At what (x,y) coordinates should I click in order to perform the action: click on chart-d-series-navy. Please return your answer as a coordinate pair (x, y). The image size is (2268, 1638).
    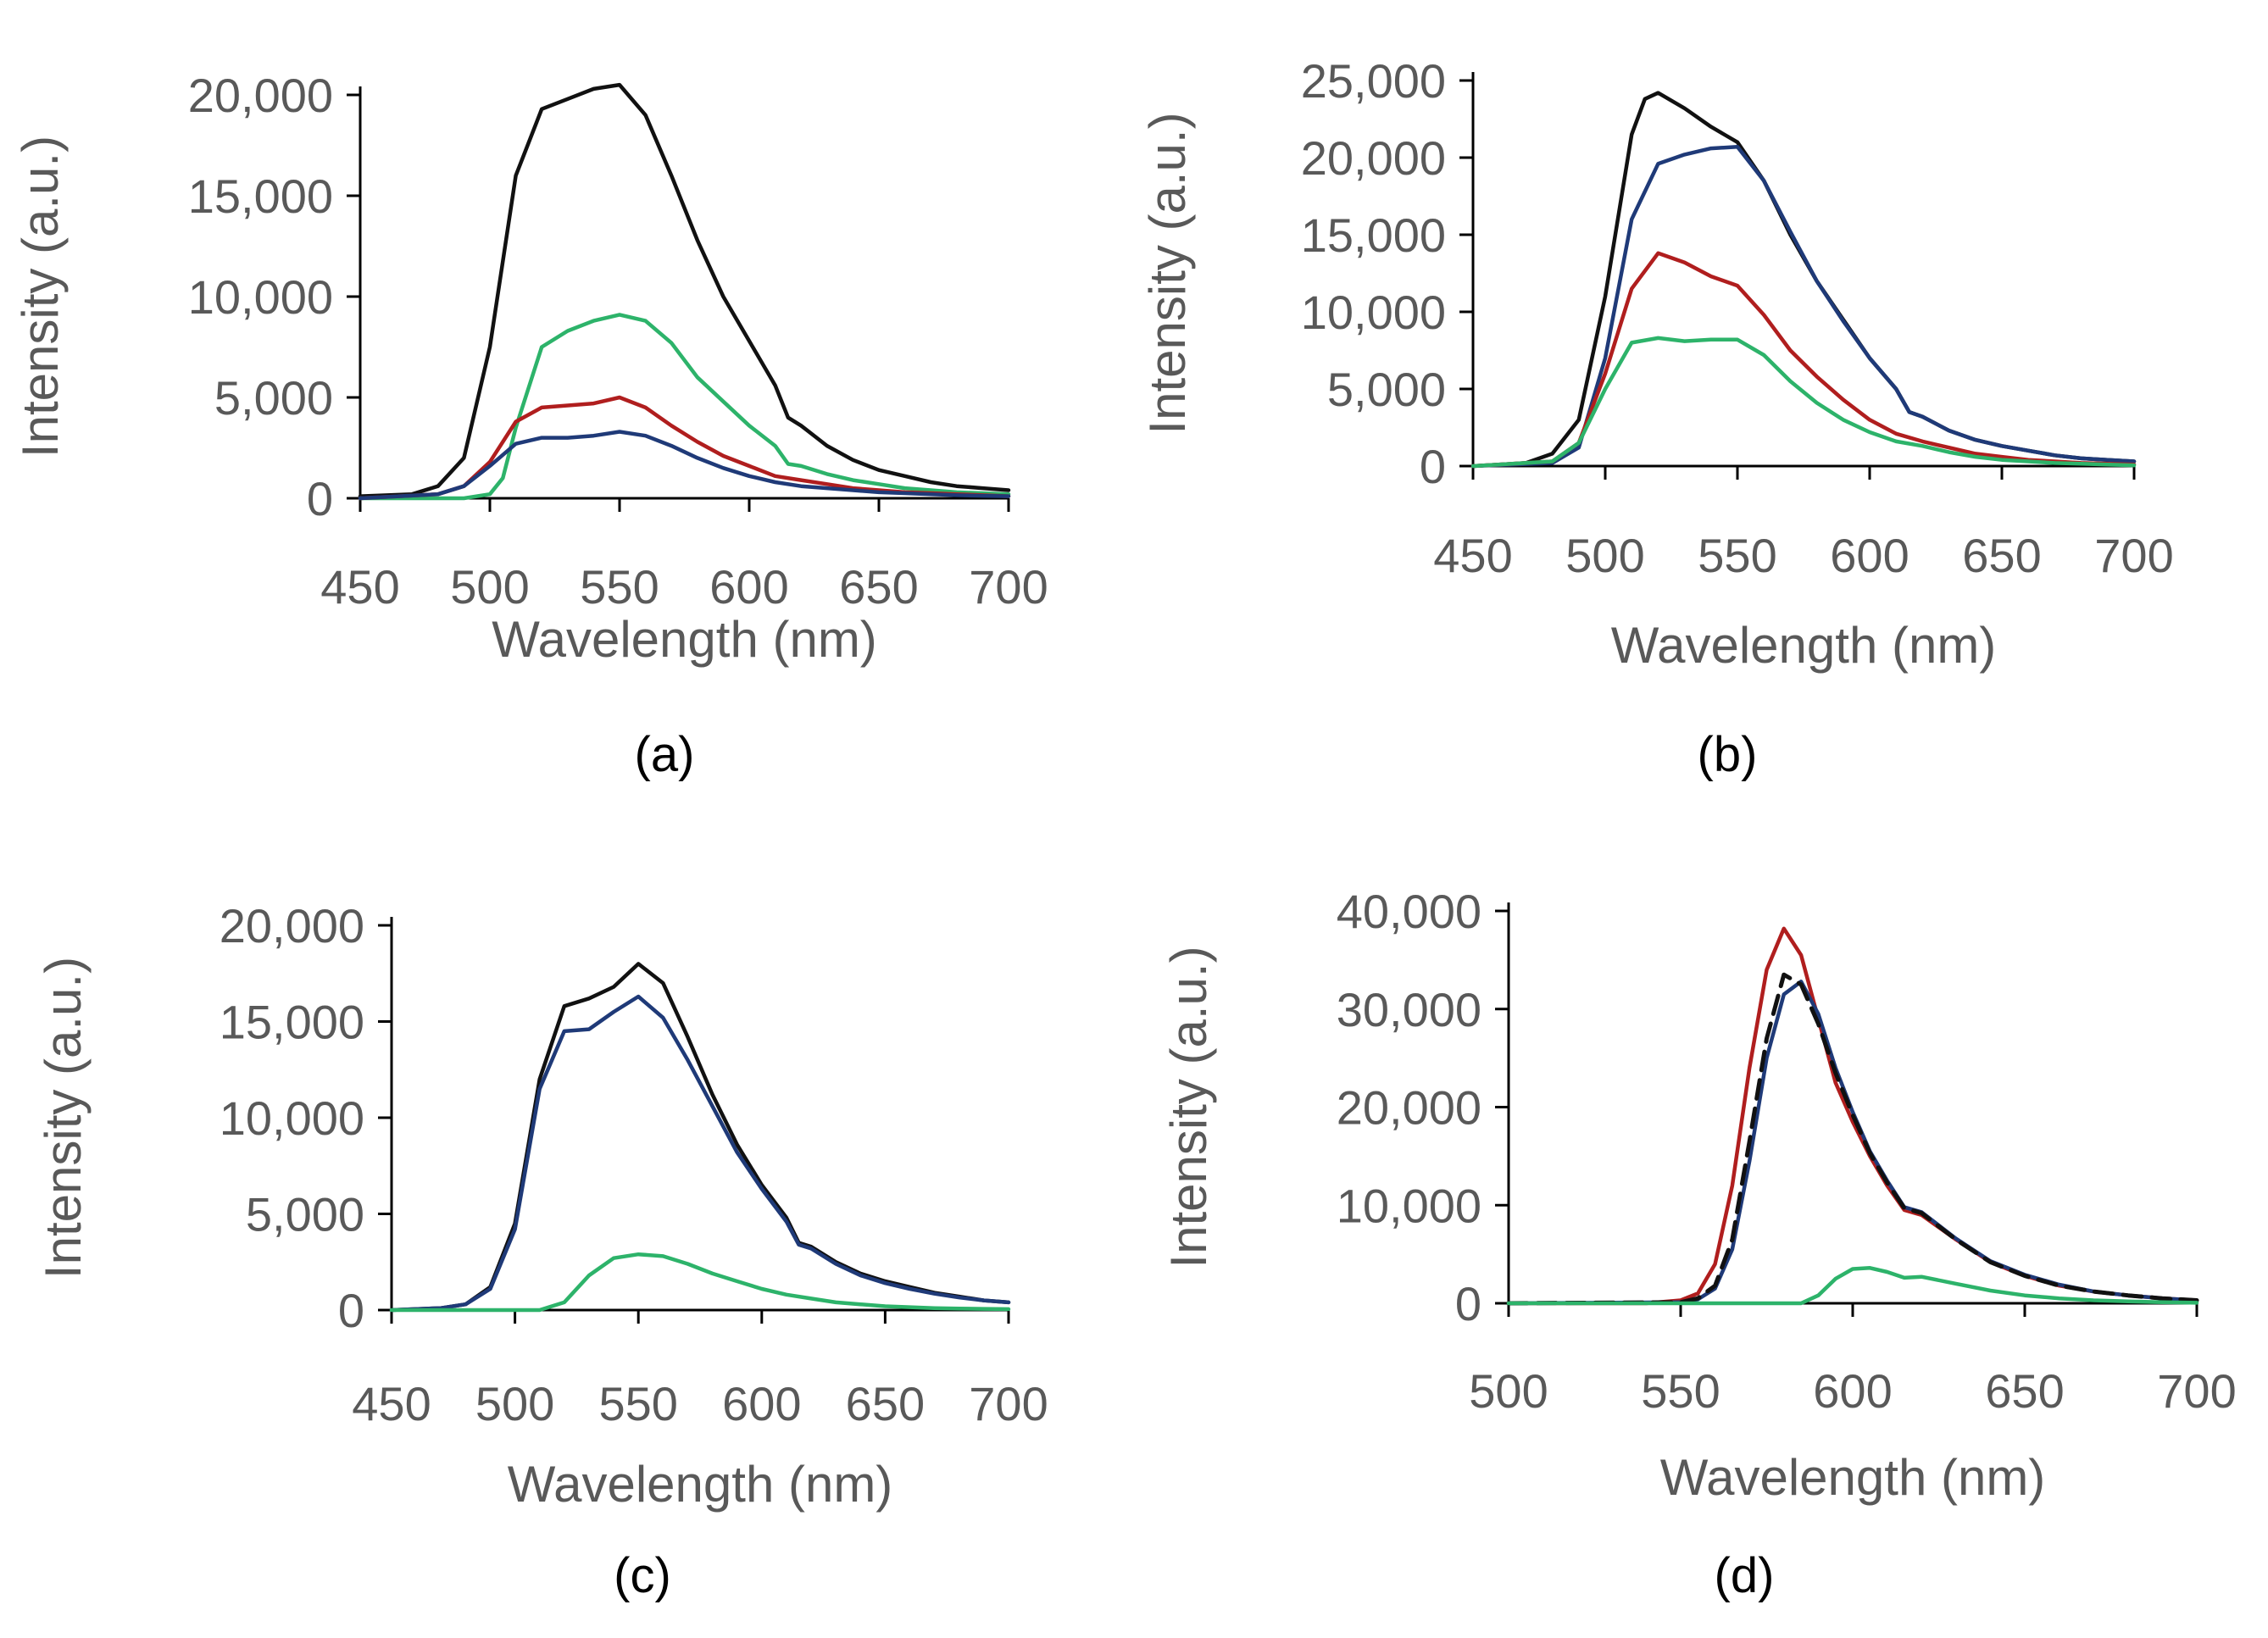
    Looking at the image, I should click on (1853, 1143).